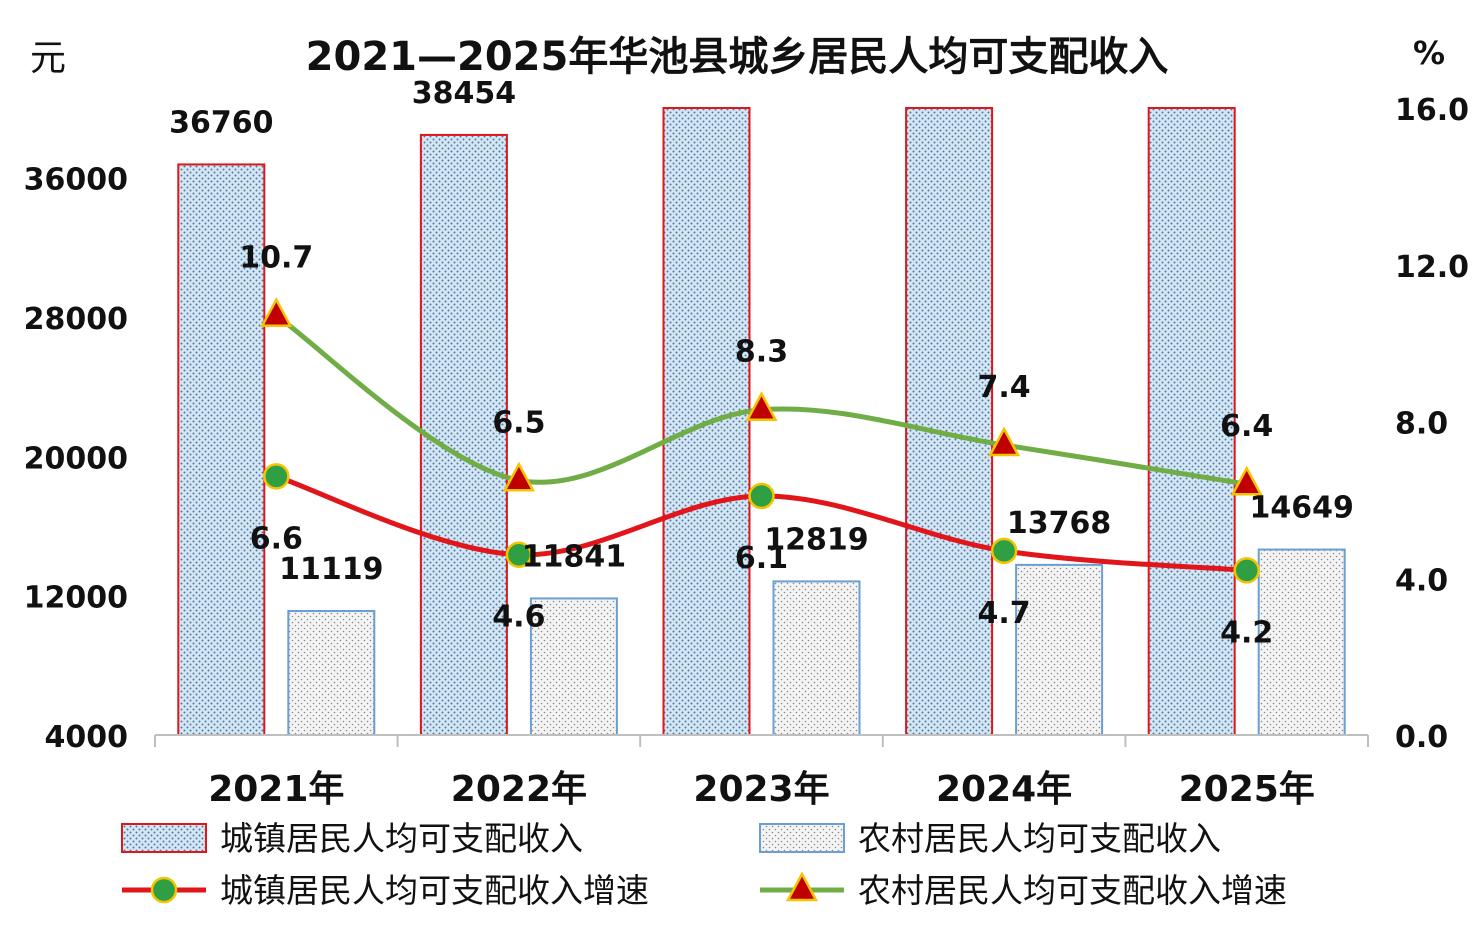 The image size is (1475, 927). I want to click on rural-income-label: 11119, so click(331, 569).